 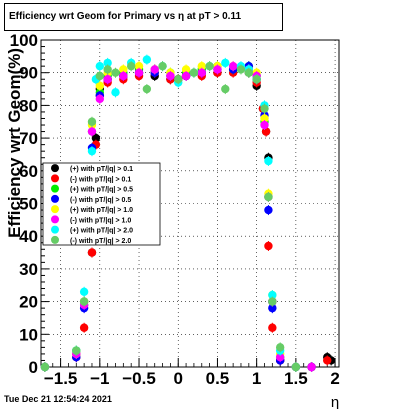 What do you see at coordinates (178, 378) in the screenshot?
I see `x-tick-label: 0` at bounding box center [178, 378].